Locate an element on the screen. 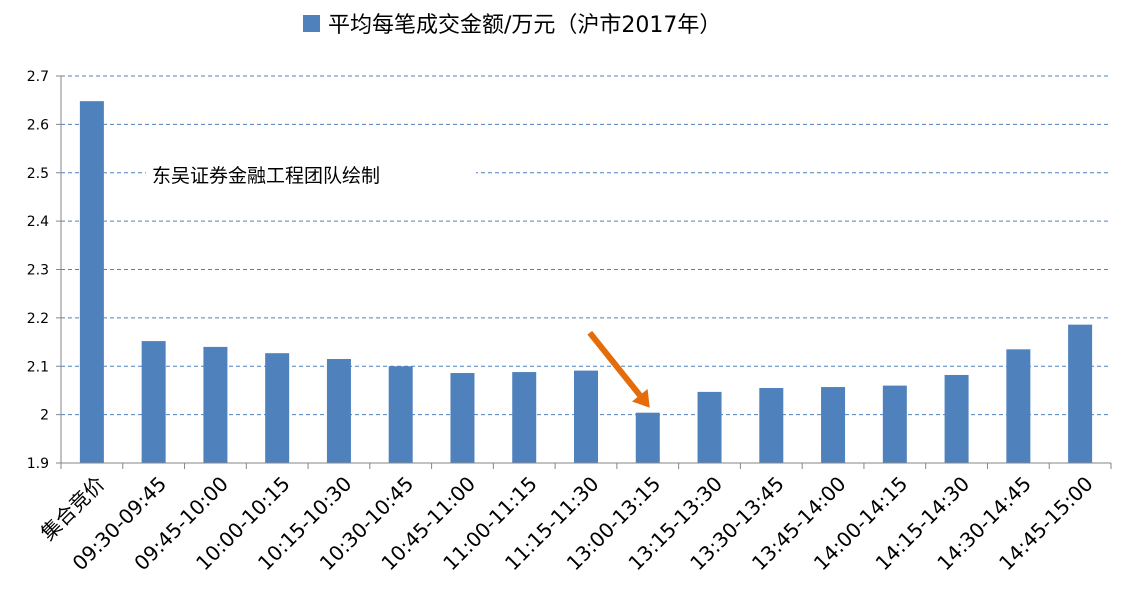 This screenshot has width=1128, height=603. y-tick-label: 2.6 is located at coordinates (38, 125).